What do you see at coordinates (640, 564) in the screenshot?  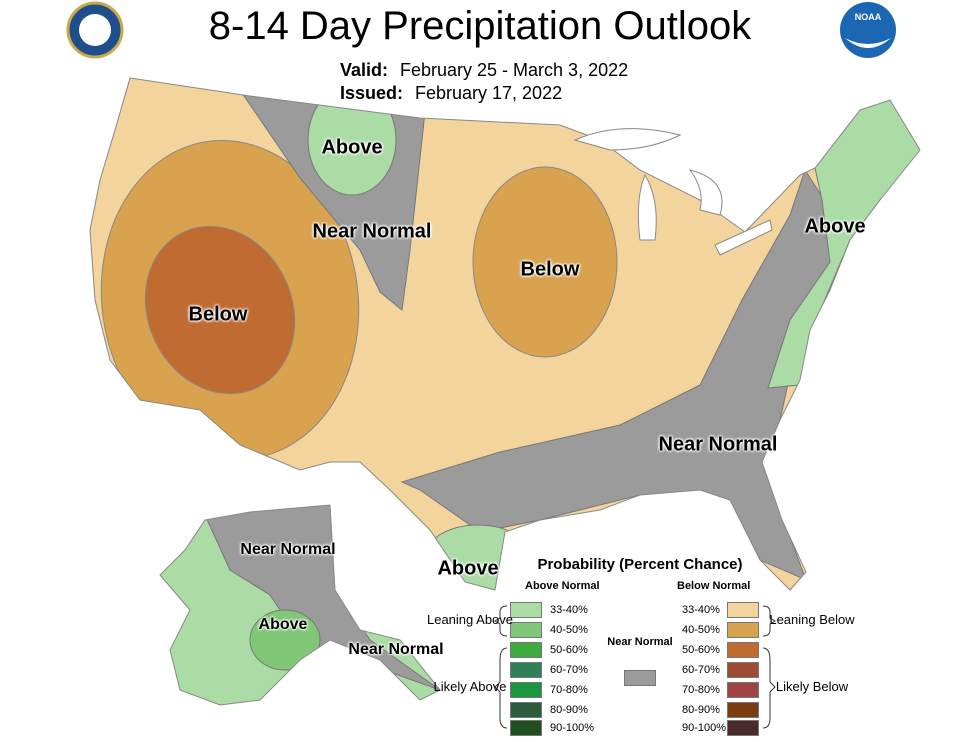 I see `legend-title: Probability (Percent Chance)` at bounding box center [640, 564].